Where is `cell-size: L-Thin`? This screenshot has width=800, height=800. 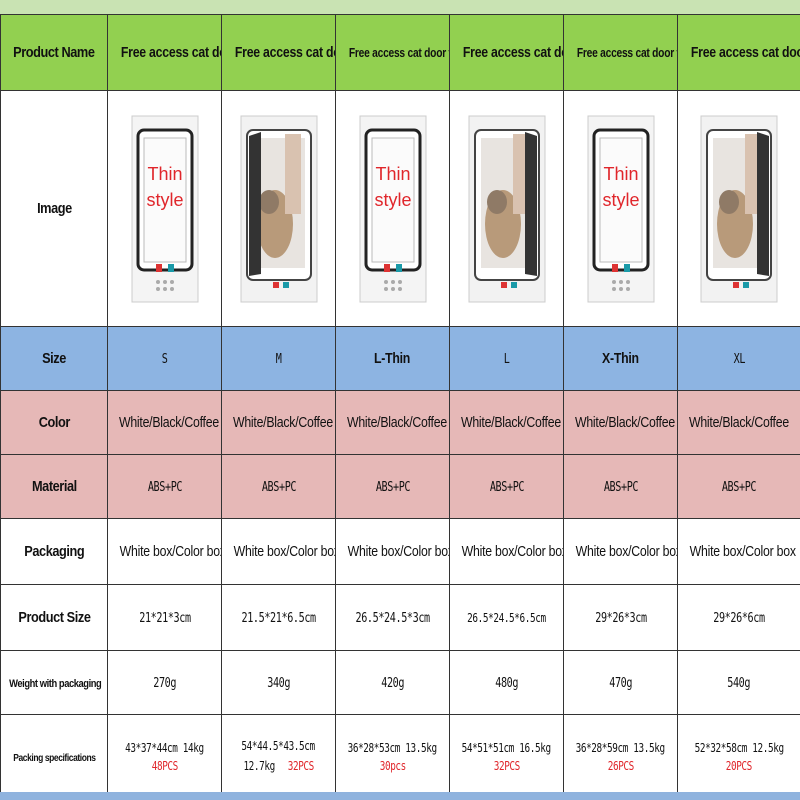 cell-size: L-Thin is located at coordinates (392, 358).